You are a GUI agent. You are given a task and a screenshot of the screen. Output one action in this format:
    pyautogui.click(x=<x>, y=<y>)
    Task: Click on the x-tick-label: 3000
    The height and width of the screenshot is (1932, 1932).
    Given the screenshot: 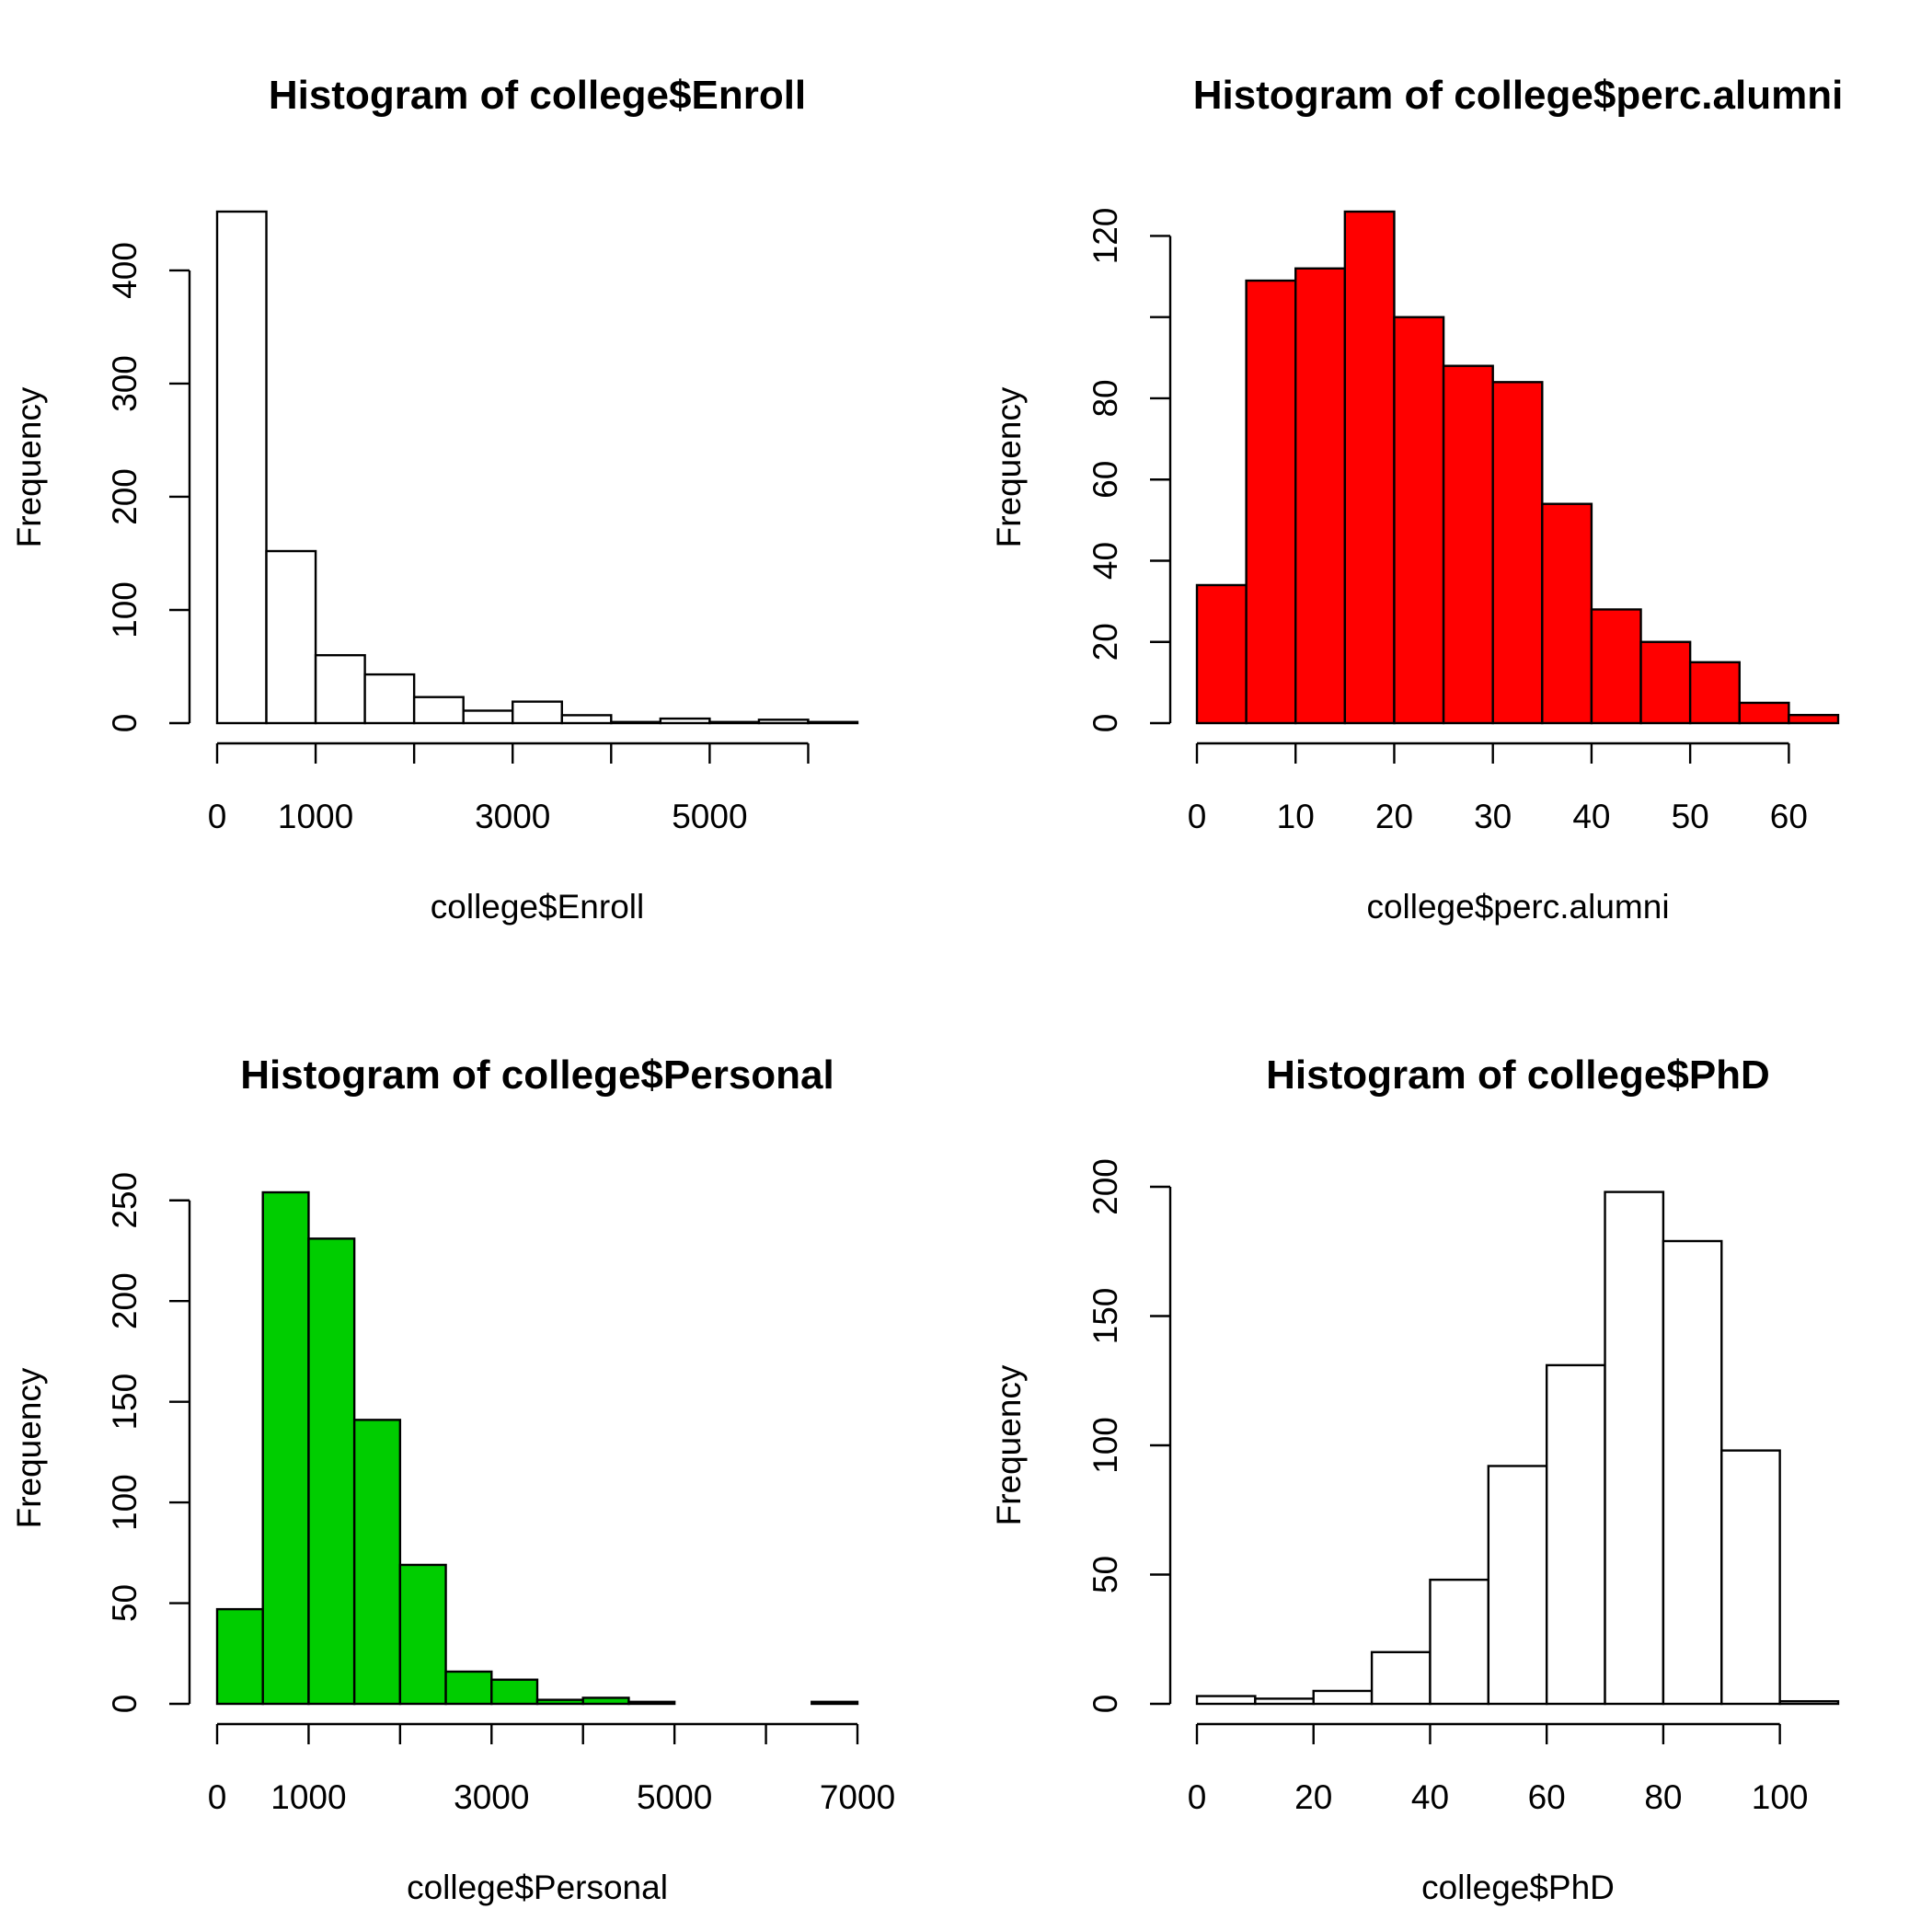 What is the action you would take?
    pyautogui.click(x=512, y=816)
    